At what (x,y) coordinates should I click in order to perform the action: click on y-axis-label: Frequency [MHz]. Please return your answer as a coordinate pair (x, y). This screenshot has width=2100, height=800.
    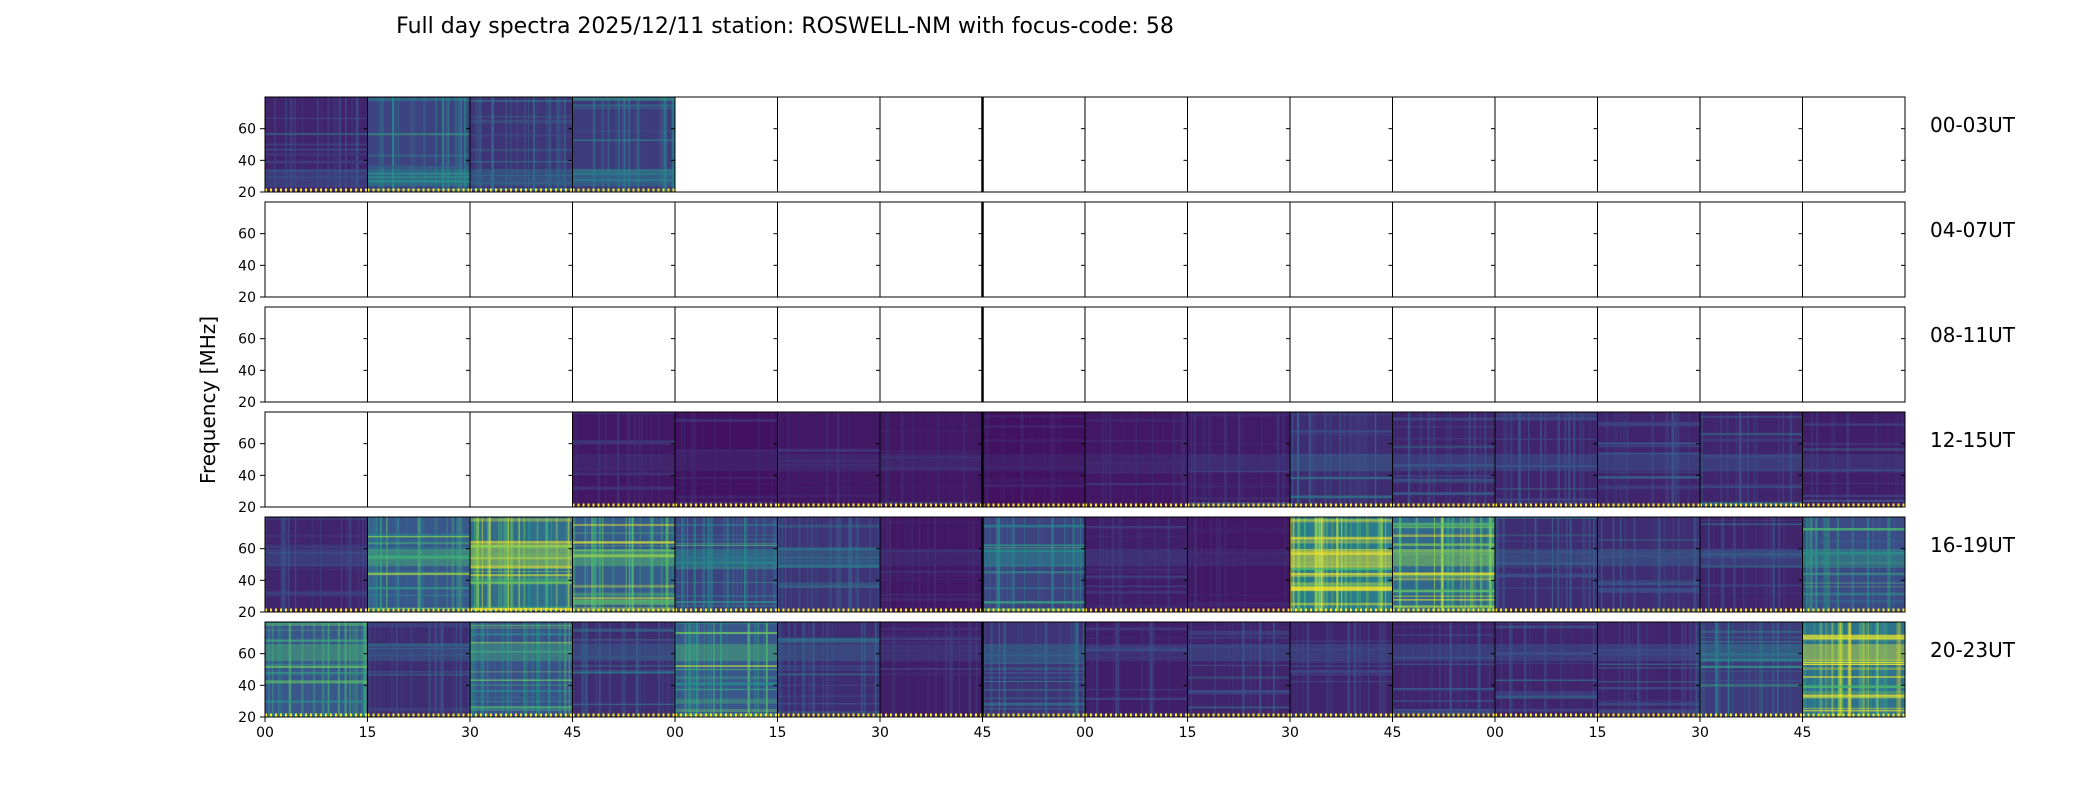
    Looking at the image, I should click on (208, 400).